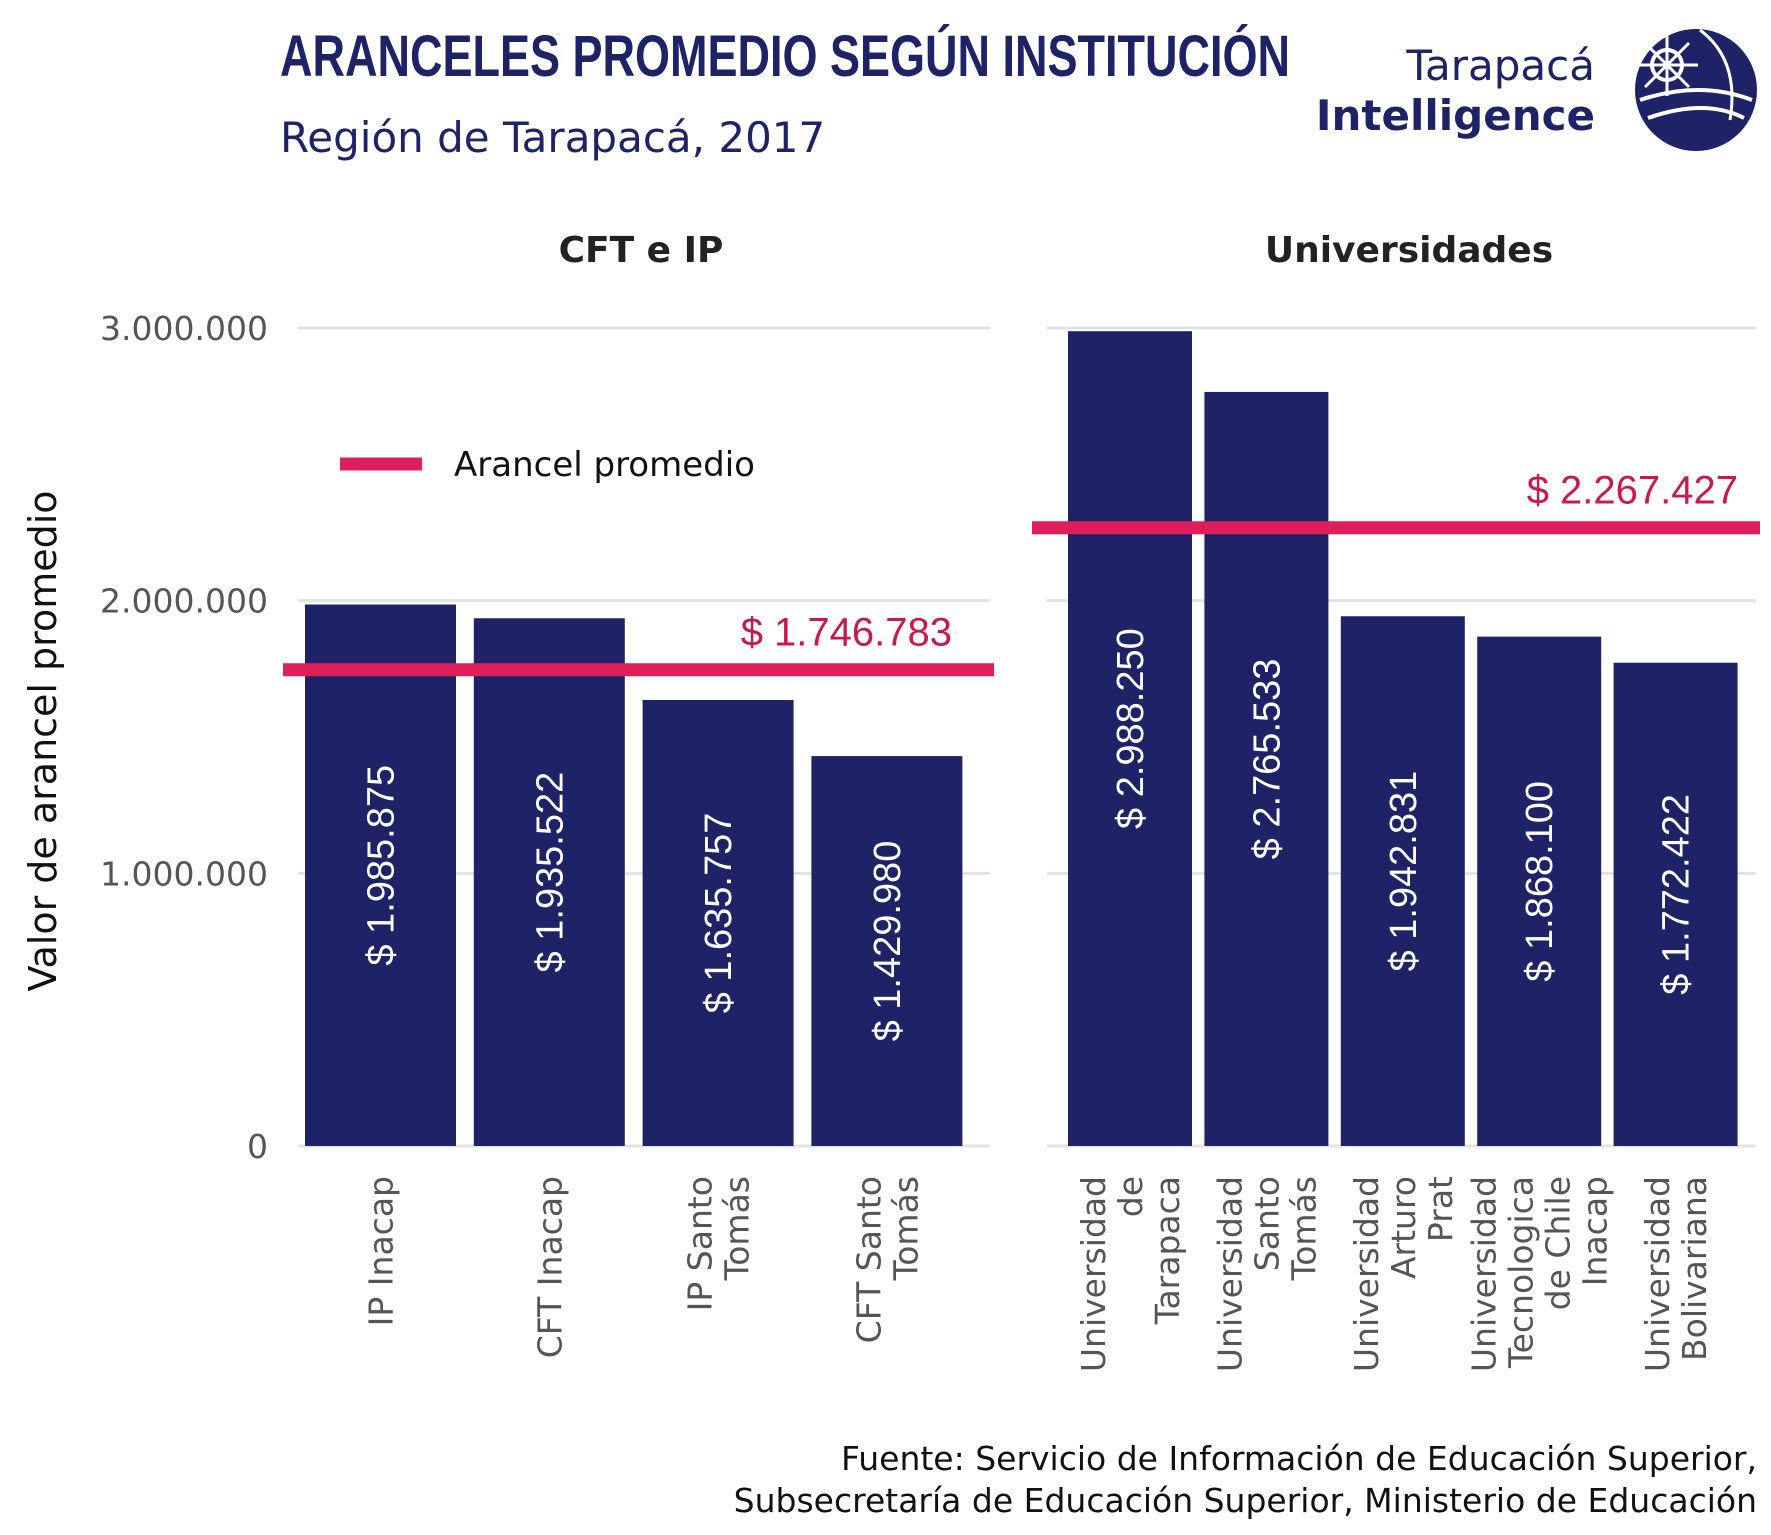  I want to click on logo: Tarapacá Intelligence, so click(1536, 89).